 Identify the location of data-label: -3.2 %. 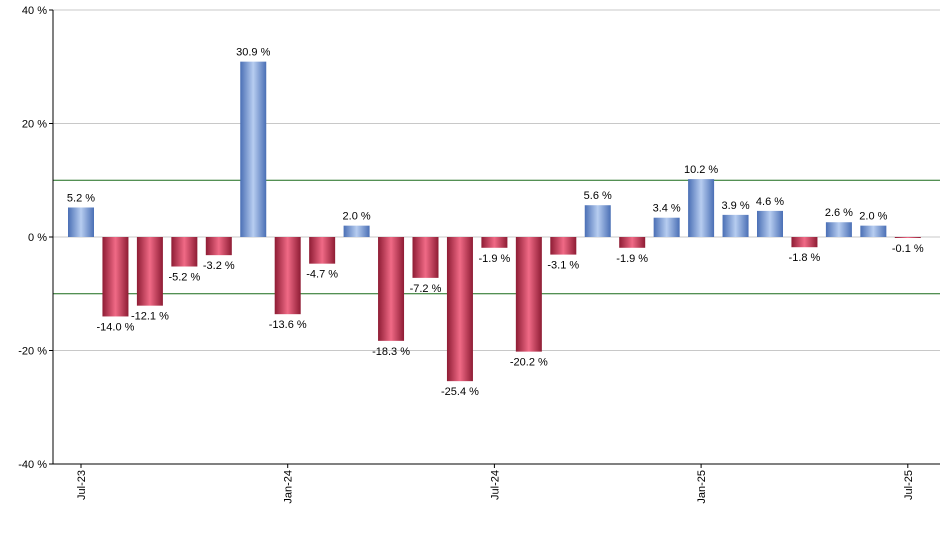
(219, 266).